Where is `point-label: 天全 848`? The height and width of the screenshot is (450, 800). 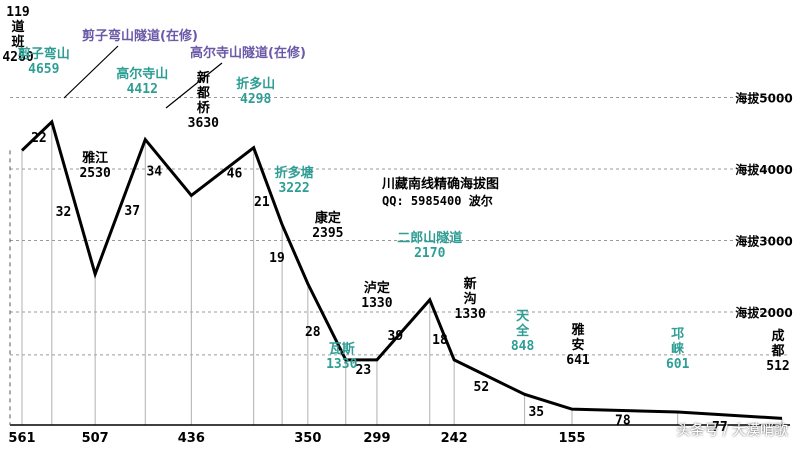
point-label: 天全 848 is located at coordinates (523, 331).